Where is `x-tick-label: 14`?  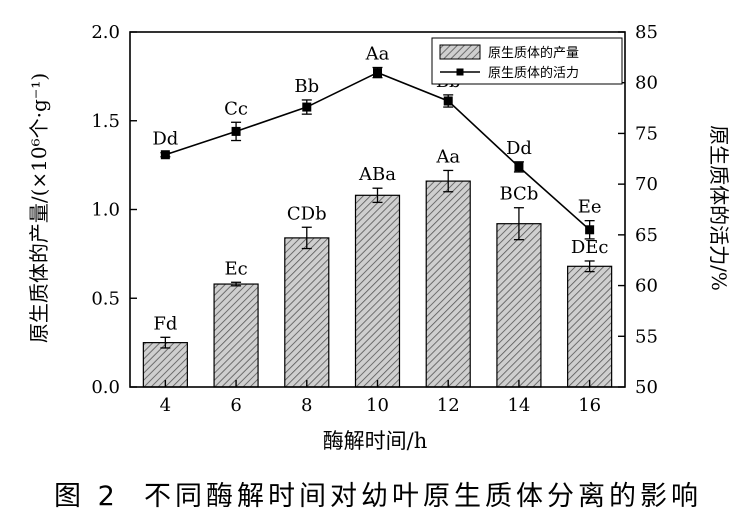 x-tick-label: 14 is located at coordinates (518, 405).